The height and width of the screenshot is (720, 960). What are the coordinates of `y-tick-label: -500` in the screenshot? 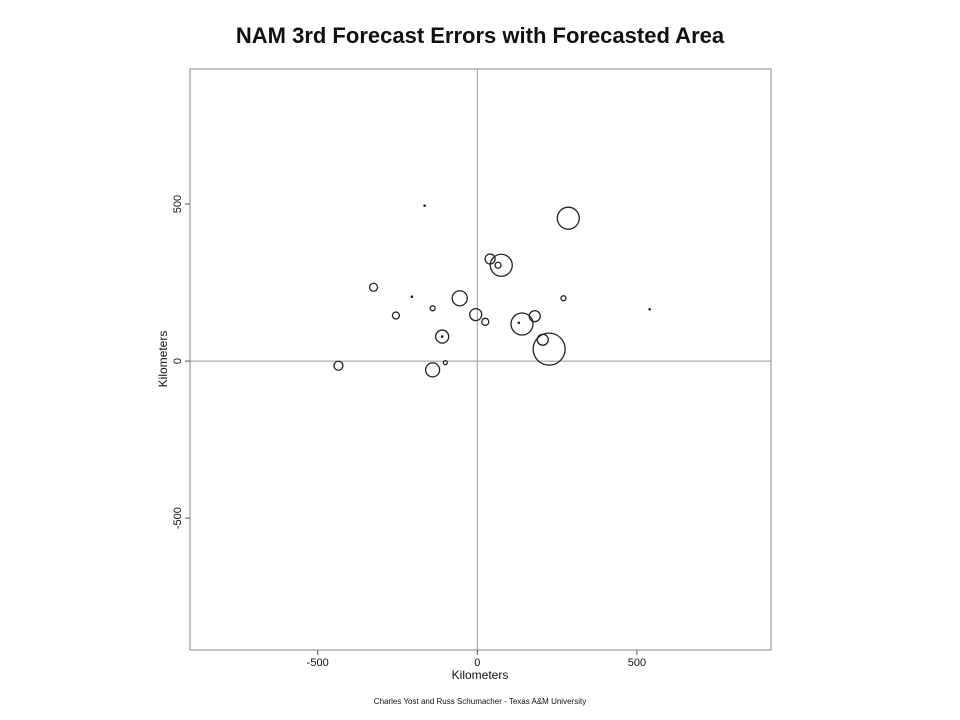 It's located at (178, 518).